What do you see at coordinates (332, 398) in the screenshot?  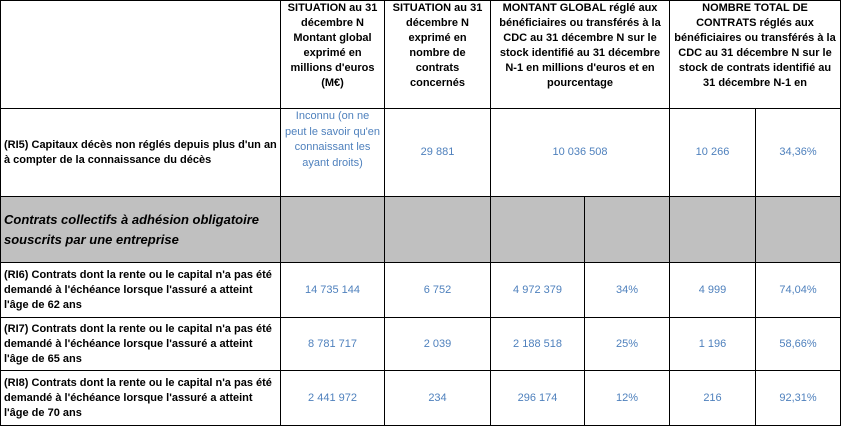 I see `cell-montant: 2 441 972` at bounding box center [332, 398].